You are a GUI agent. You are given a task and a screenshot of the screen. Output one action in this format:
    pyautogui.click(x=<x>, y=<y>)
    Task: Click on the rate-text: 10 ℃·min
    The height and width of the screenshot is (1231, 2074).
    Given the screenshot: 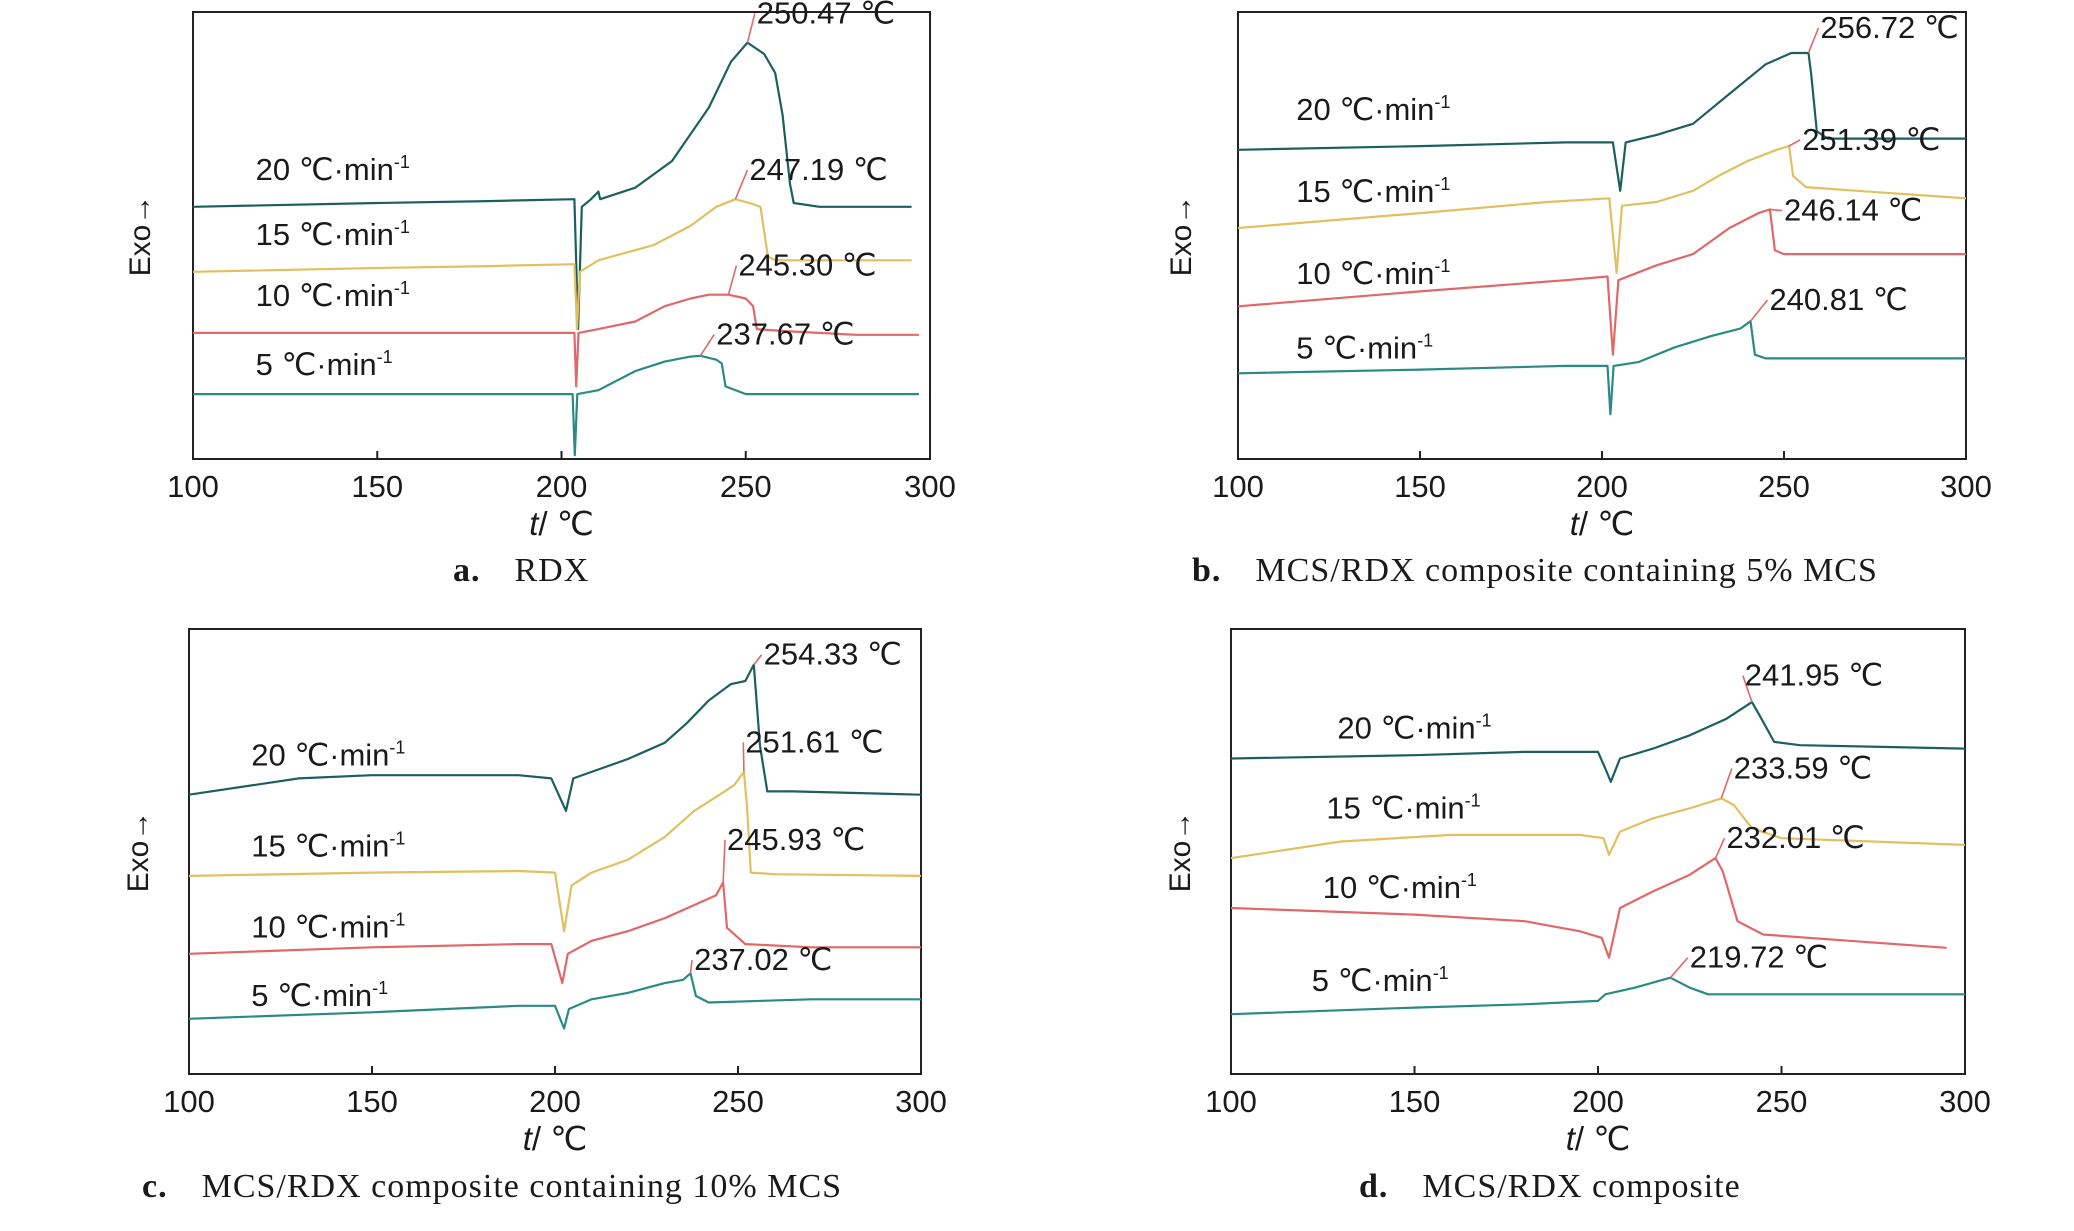 What is the action you would take?
    pyautogui.click(x=1365, y=273)
    